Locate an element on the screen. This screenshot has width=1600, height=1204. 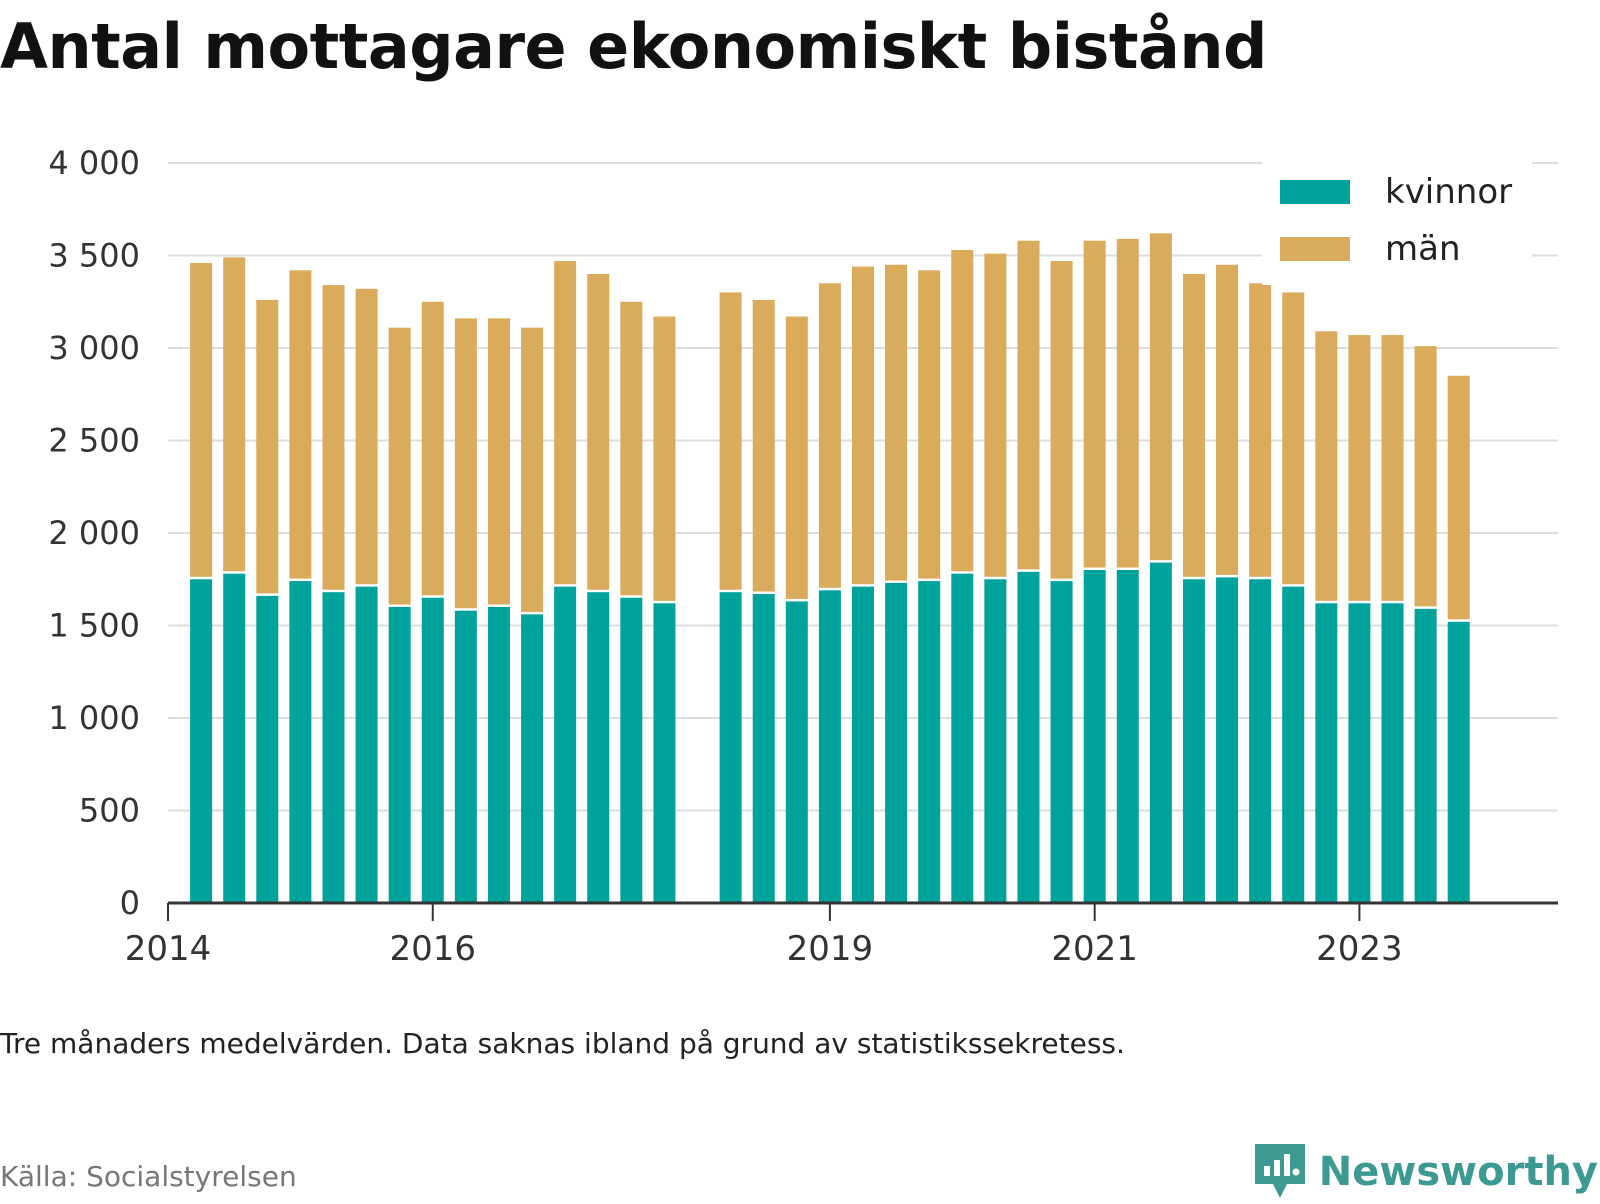
y-tick-label: 2 000 is located at coordinates (94, 533).